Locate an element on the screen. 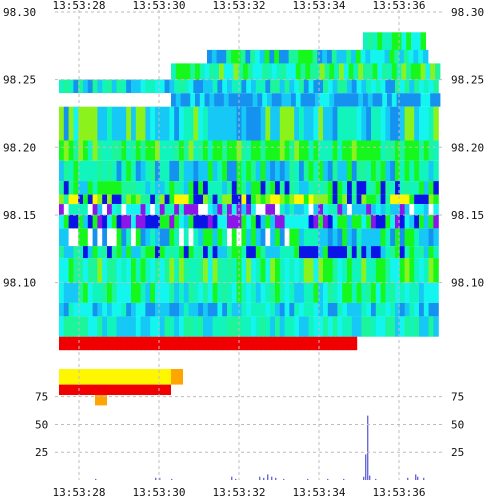  volume-bar is located at coordinates (232, 478).